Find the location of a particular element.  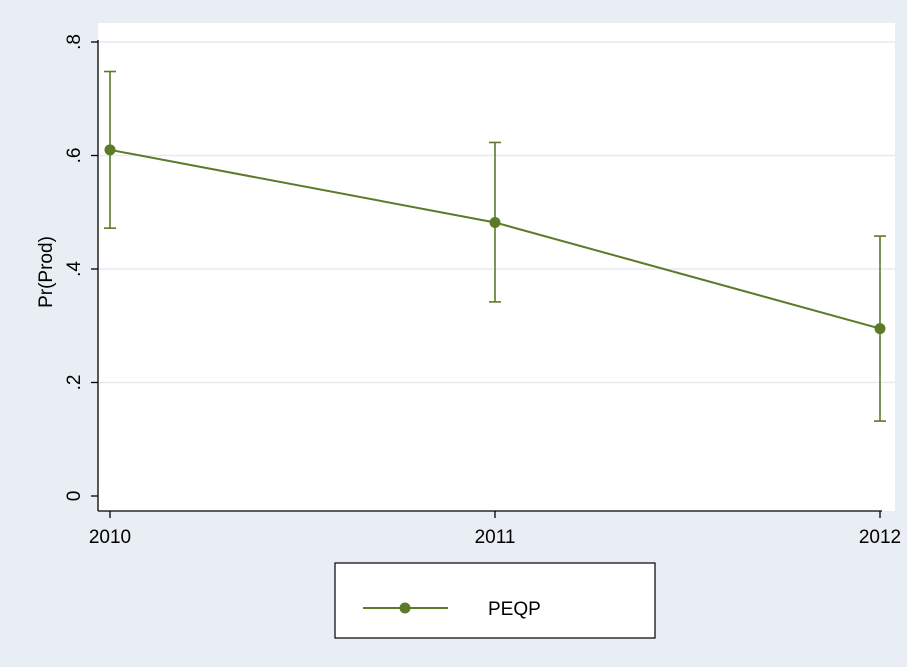

x-tick-label-1: 2011 is located at coordinates (495, 537).